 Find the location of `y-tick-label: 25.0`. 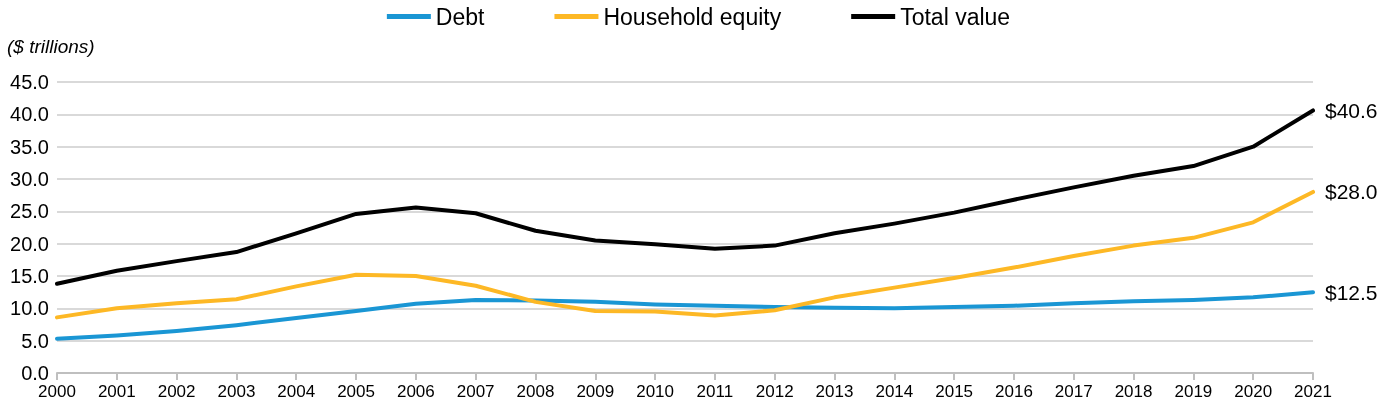

y-tick-label: 25.0 is located at coordinates (29, 211).